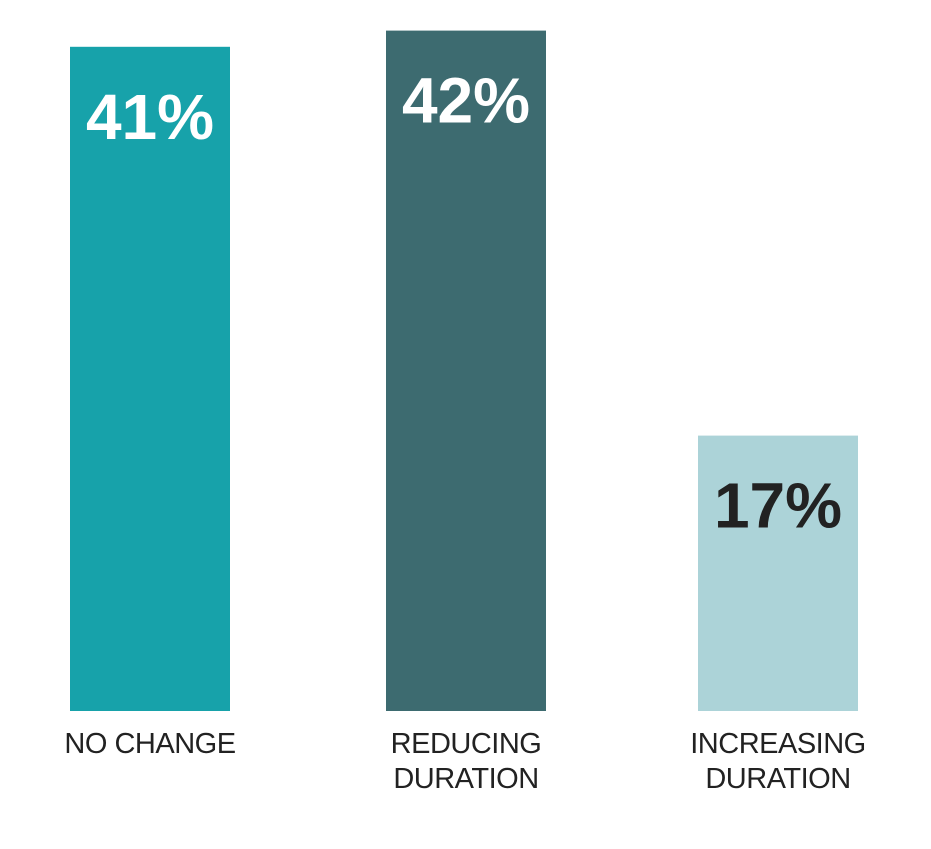  What do you see at coordinates (466, 761) in the screenshot?
I see `x-tick-label: REDUCING DURATION` at bounding box center [466, 761].